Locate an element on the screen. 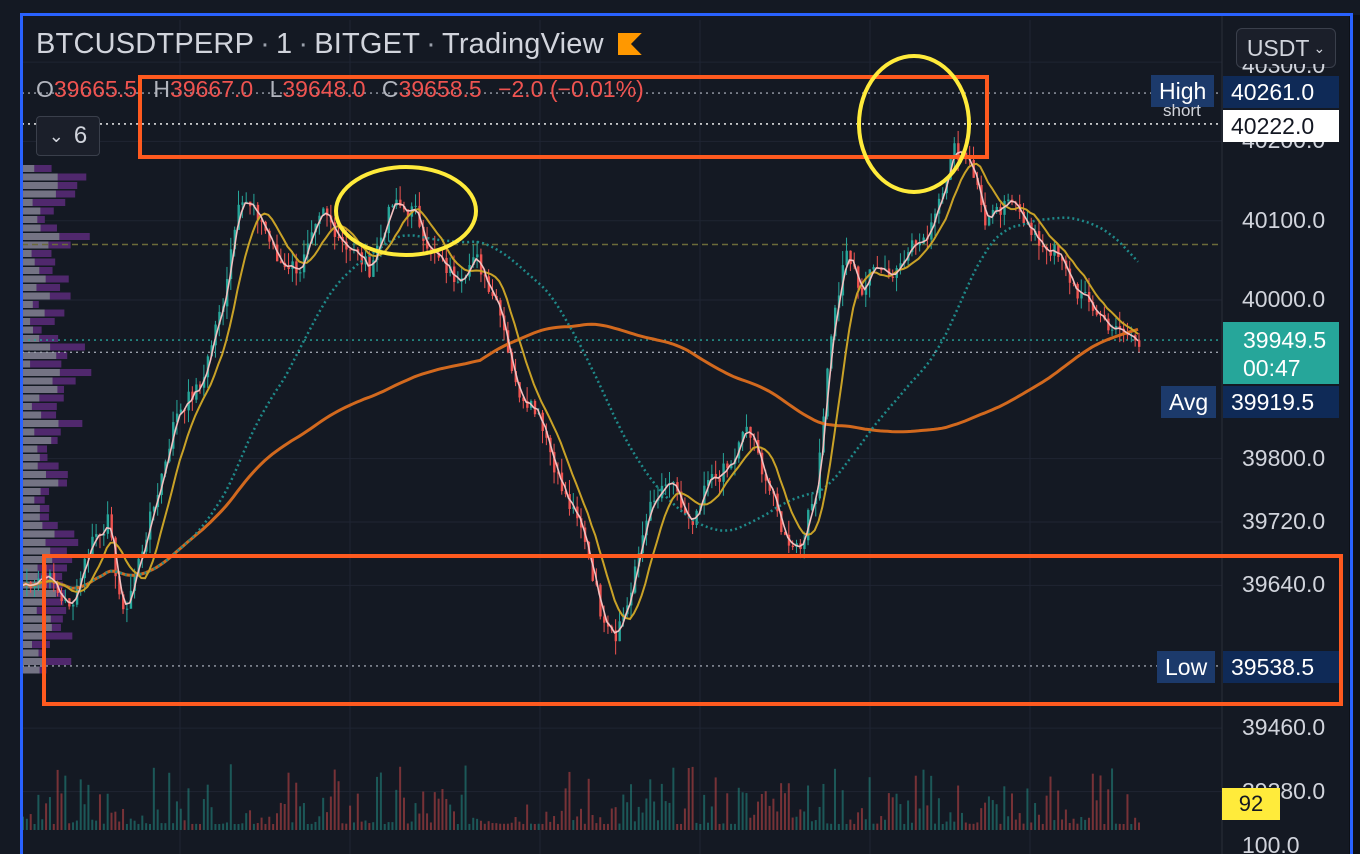 This screenshot has width=1360, height=854. symbol-header: BTCUSDTPERP · 1 · BITGET · TradingView is located at coordinates (339, 44).